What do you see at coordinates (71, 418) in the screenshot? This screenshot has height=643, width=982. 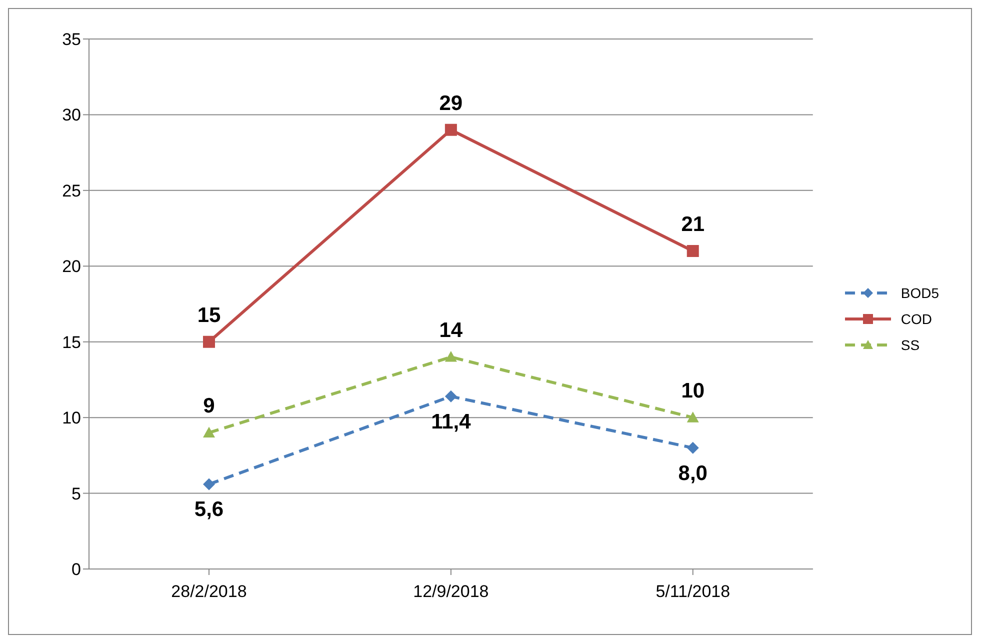 I see `y-tick-label: 10` at bounding box center [71, 418].